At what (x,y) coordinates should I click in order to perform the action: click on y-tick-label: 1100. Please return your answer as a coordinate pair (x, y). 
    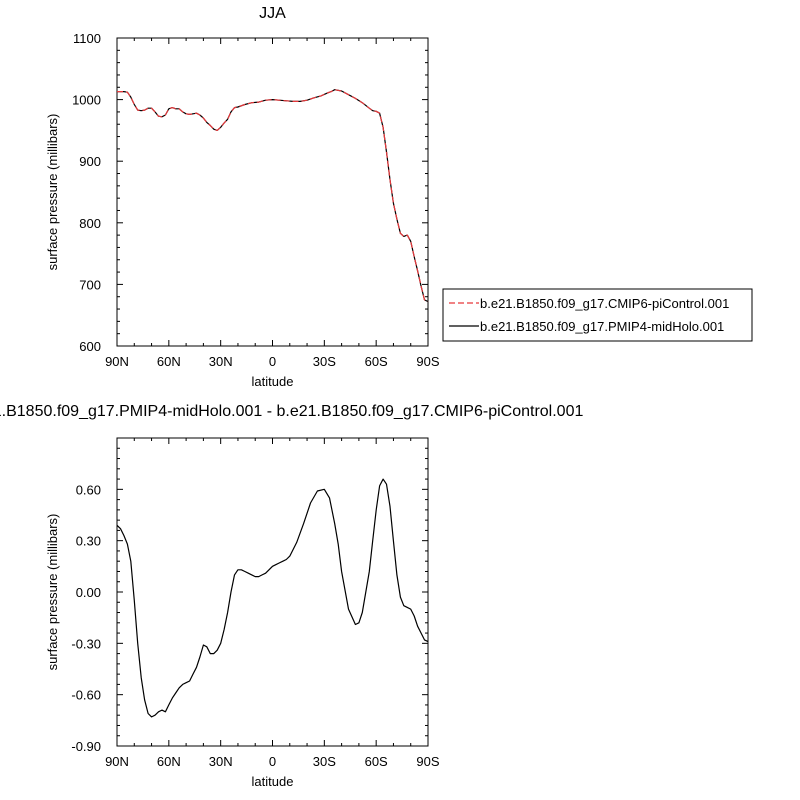
    Looking at the image, I should click on (87, 38).